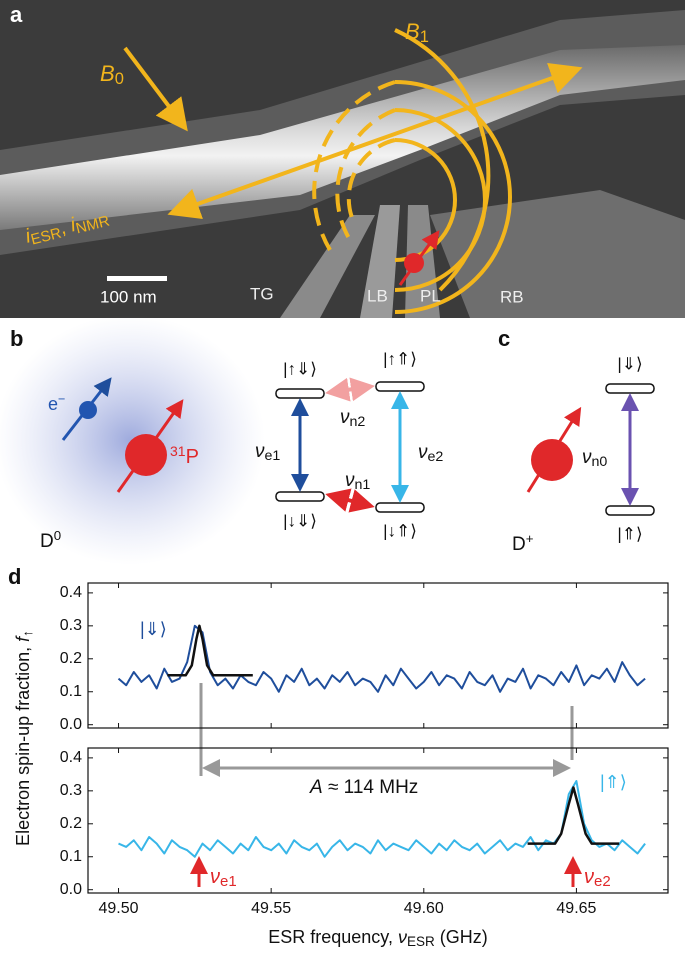 The image size is (685, 959). I want to click on x-axis-label-part: ν, so click(402, 937).